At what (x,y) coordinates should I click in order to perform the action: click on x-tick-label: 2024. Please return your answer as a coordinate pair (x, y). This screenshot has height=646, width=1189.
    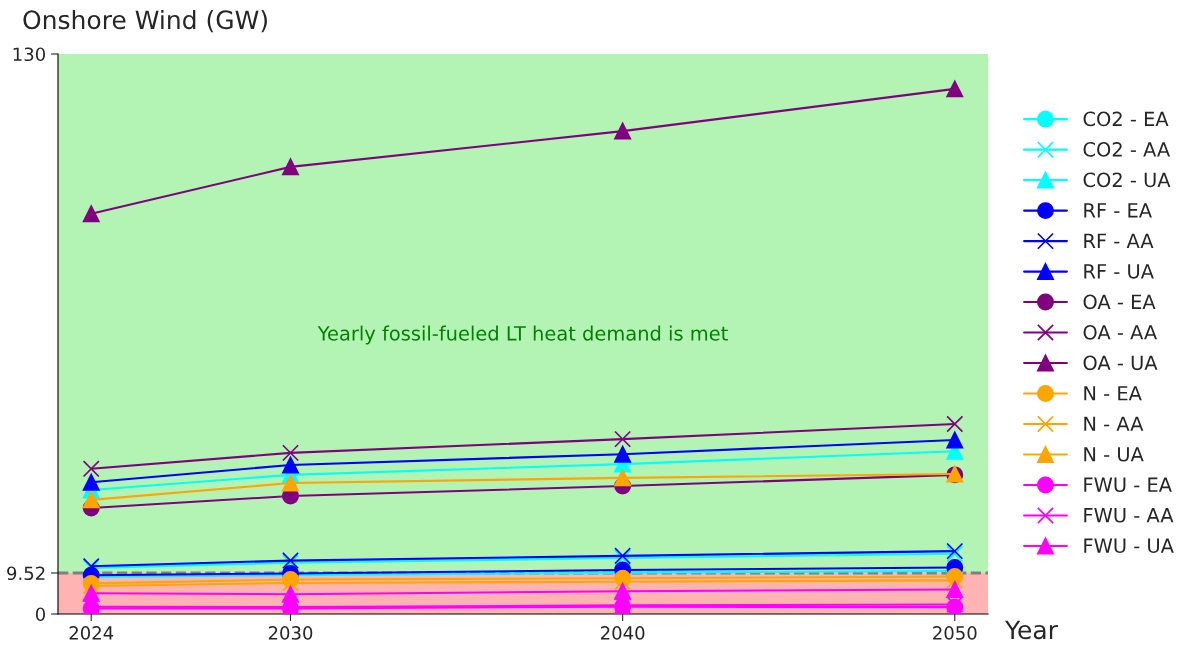
    Looking at the image, I should click on (91, 633).